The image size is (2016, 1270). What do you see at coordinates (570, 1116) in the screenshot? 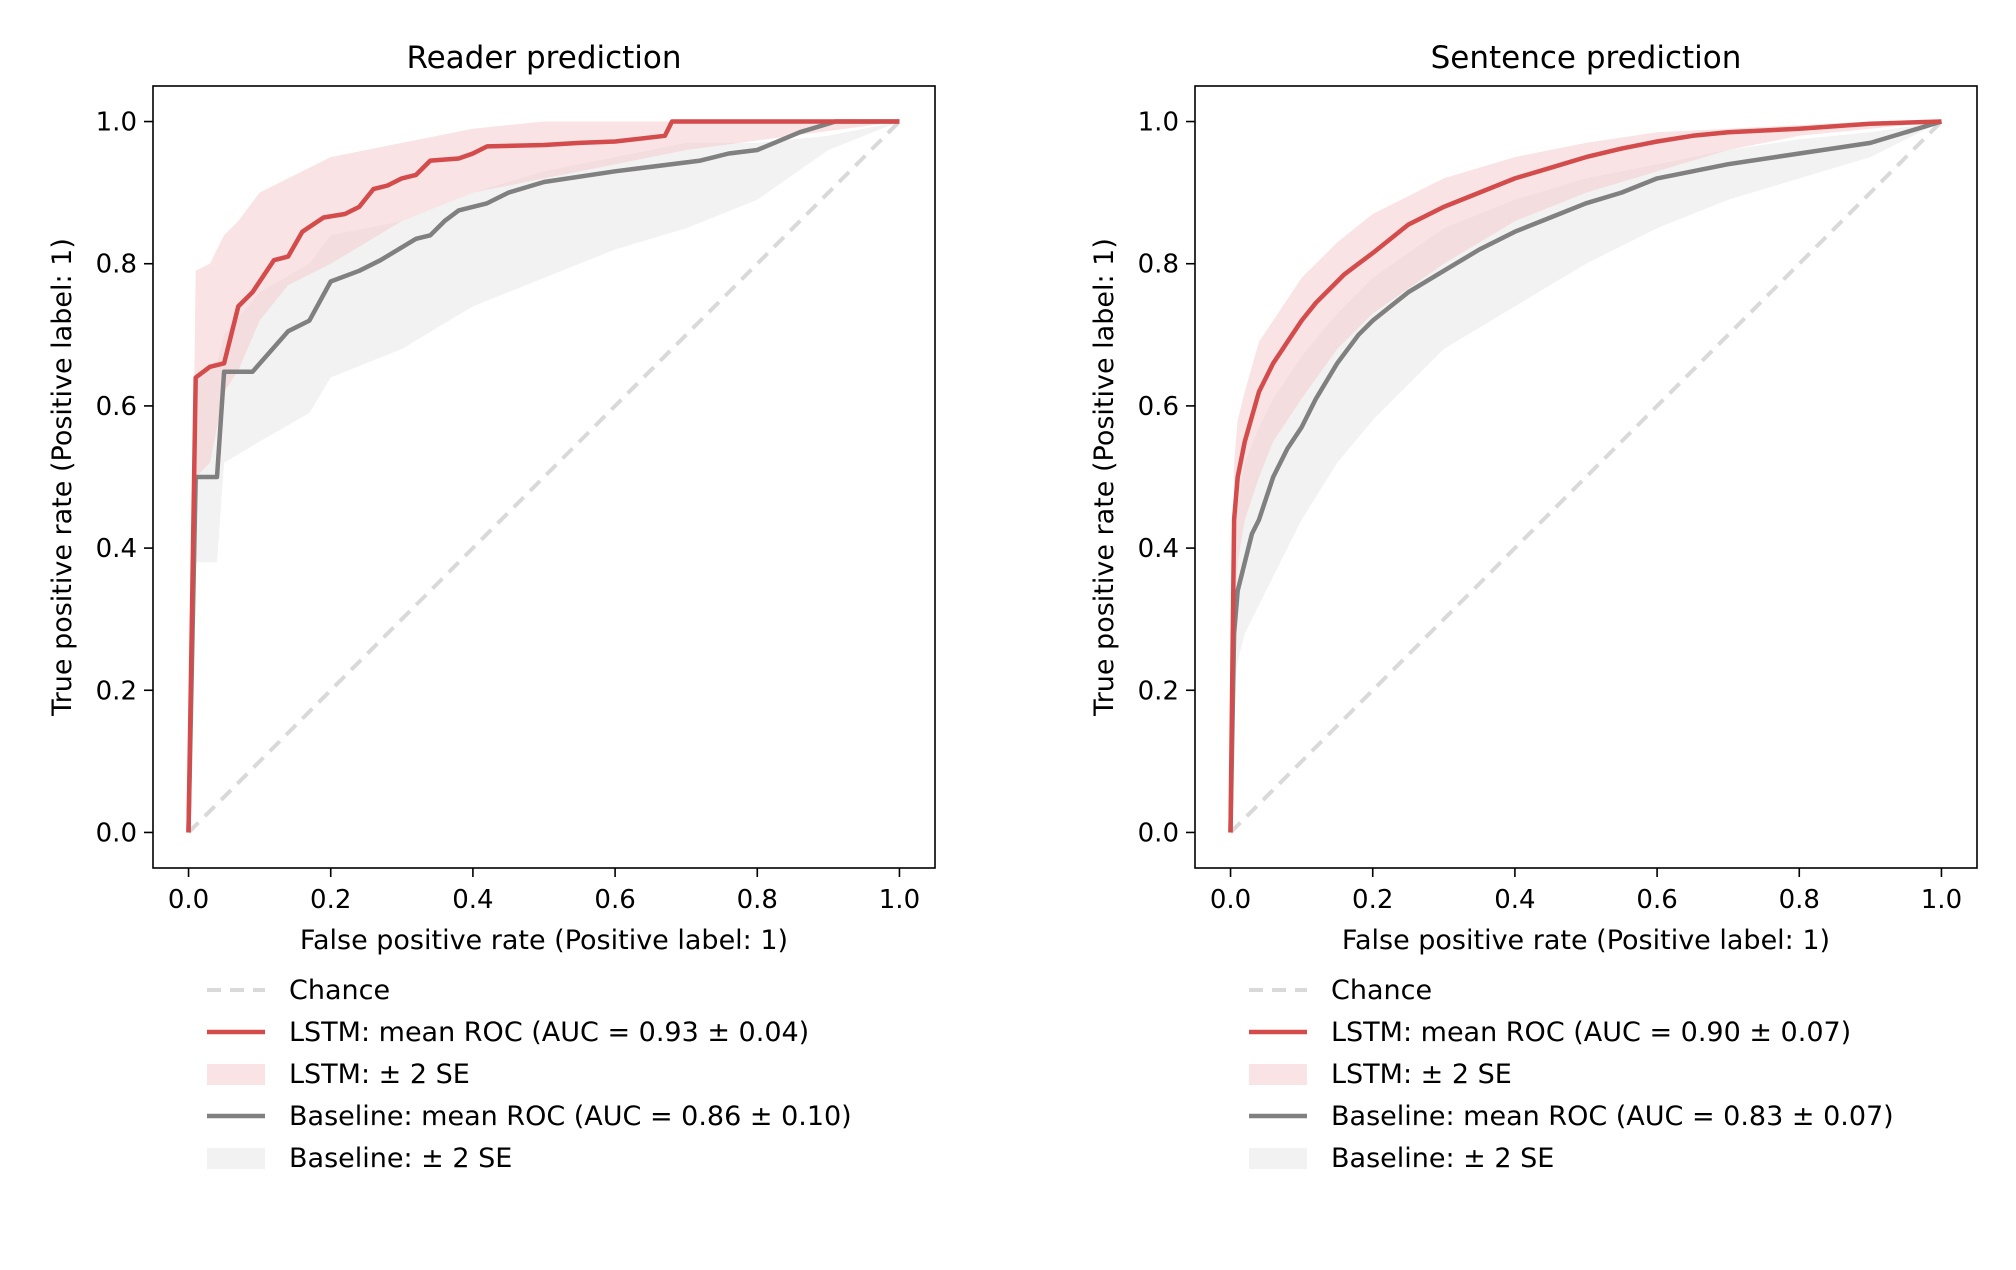
I see `legend-baseline-mean-roc-label: Baseline: mean ROC (AUC = 0.86 ± 0.10)` at bounding box center [570, 1116].